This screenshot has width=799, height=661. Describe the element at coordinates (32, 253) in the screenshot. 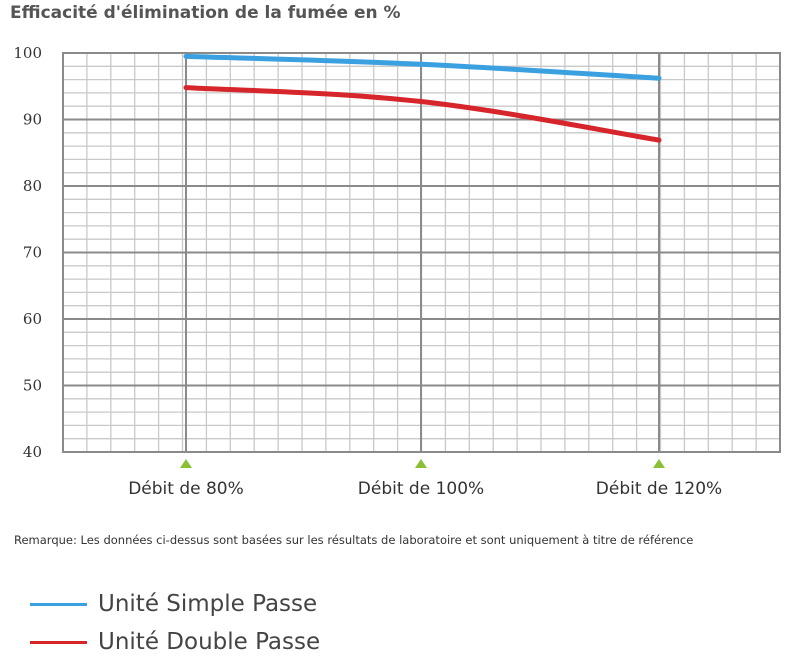

I see `y-tick-label: 70` at that location.